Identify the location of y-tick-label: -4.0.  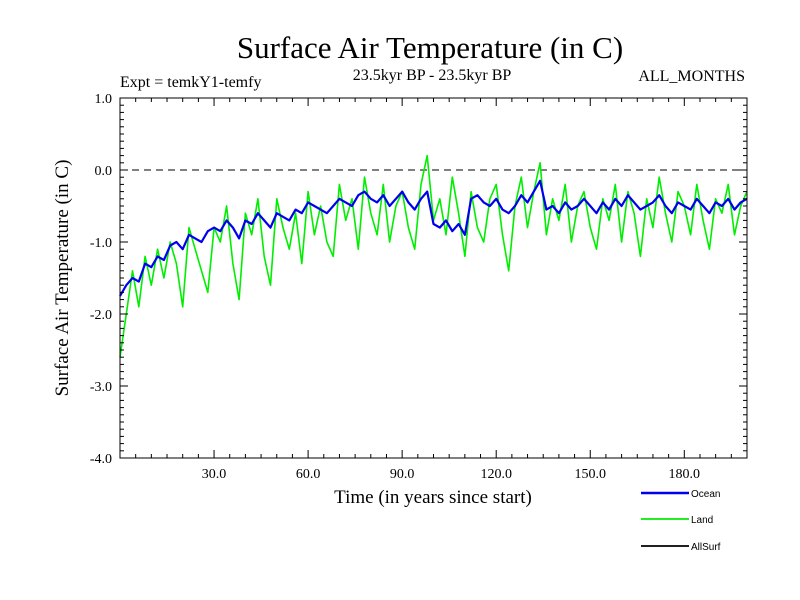
(101, 459).